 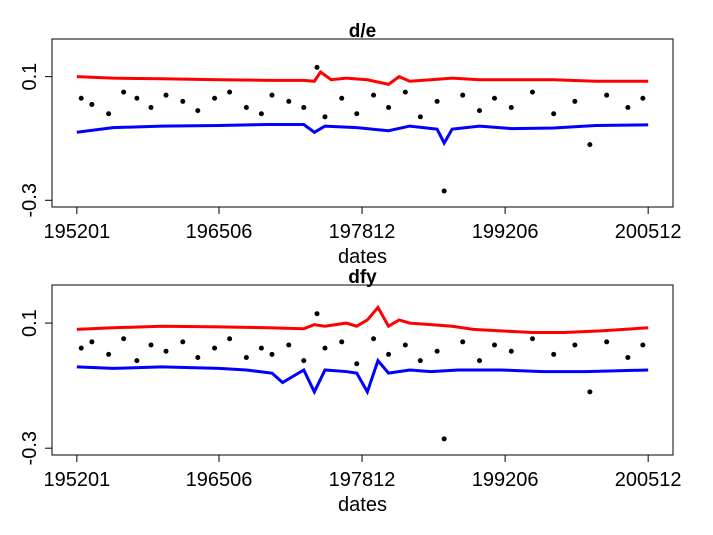 I want to click on chart-title: dfy, so click(x=362, y=277).